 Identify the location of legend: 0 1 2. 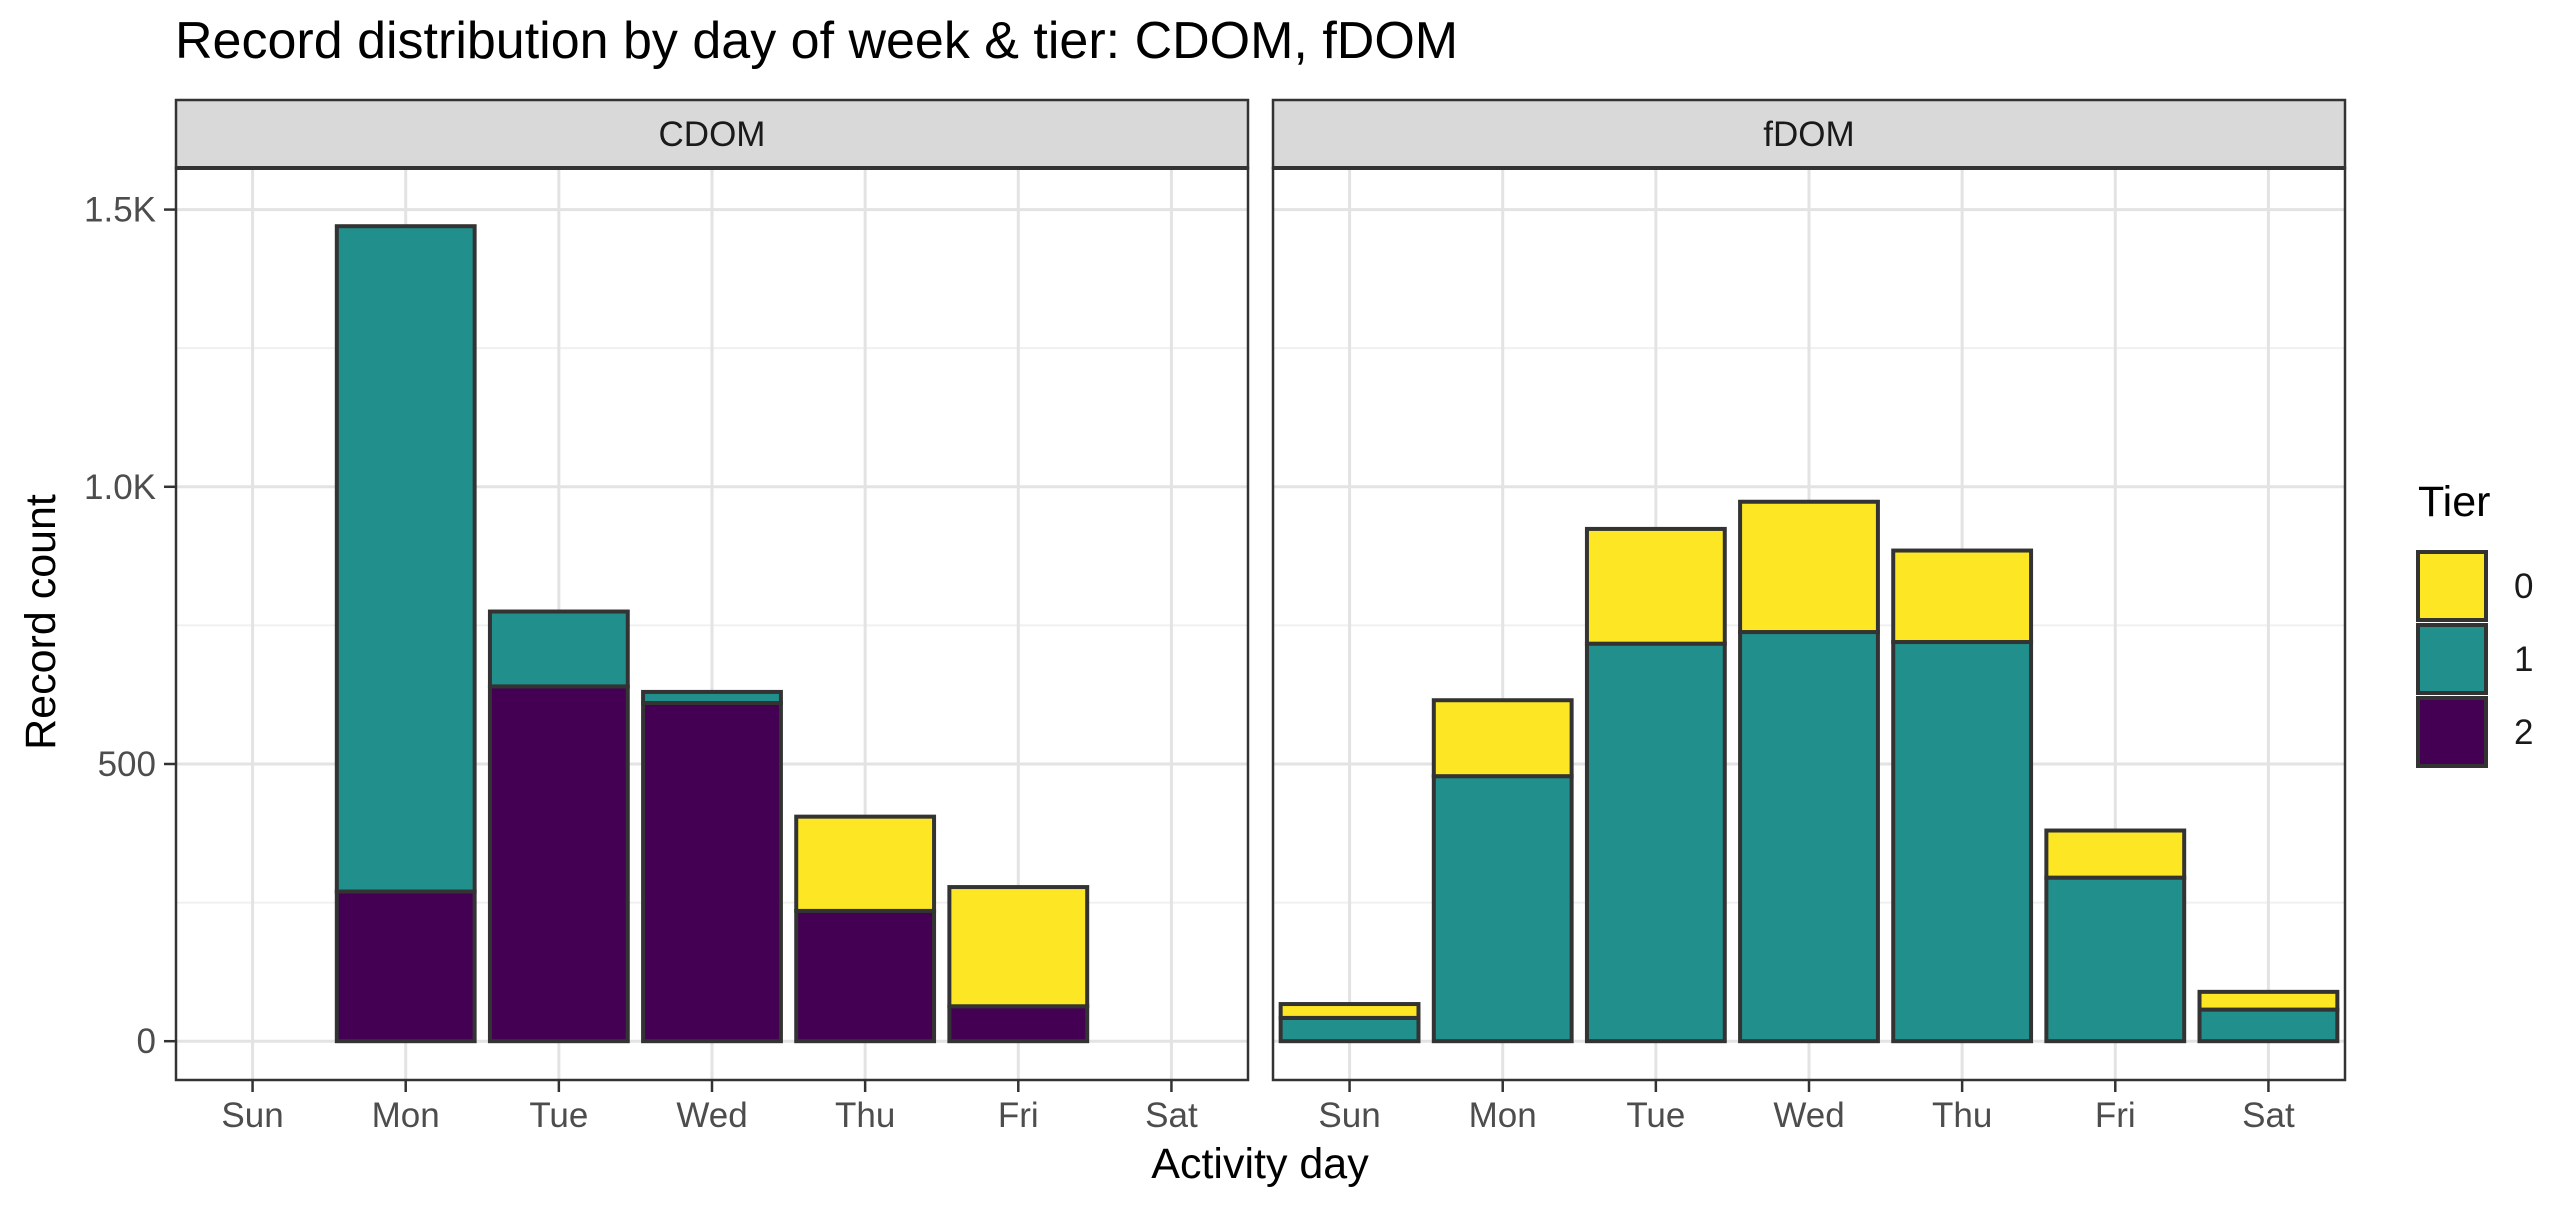
(2474, 659).